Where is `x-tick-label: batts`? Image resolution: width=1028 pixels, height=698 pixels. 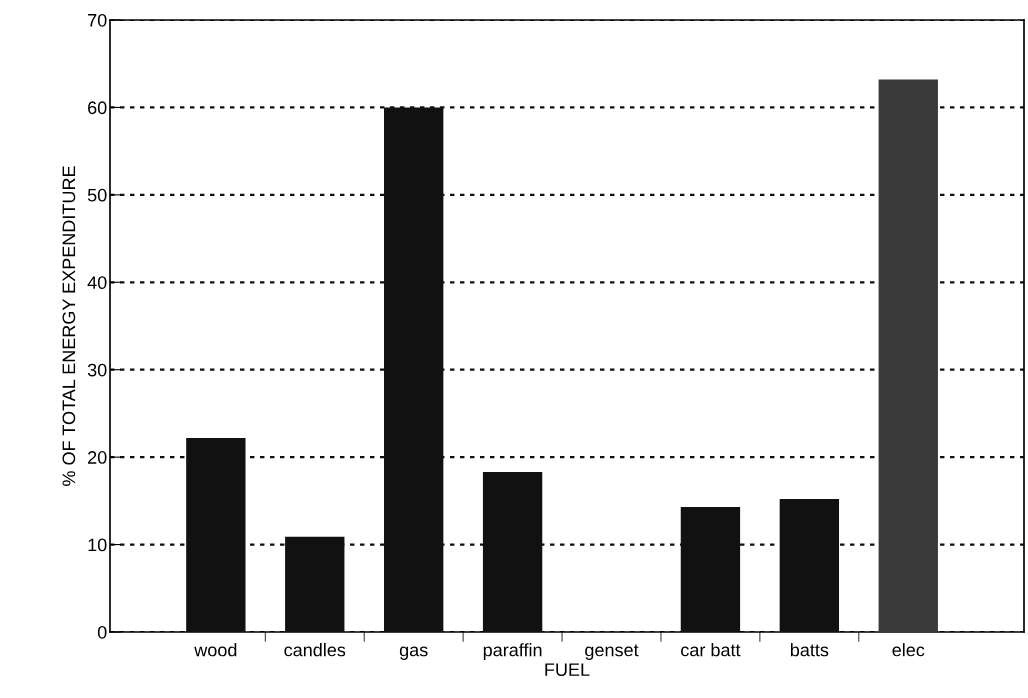
x-tick-label: batts is located at coordinates (809, 650).